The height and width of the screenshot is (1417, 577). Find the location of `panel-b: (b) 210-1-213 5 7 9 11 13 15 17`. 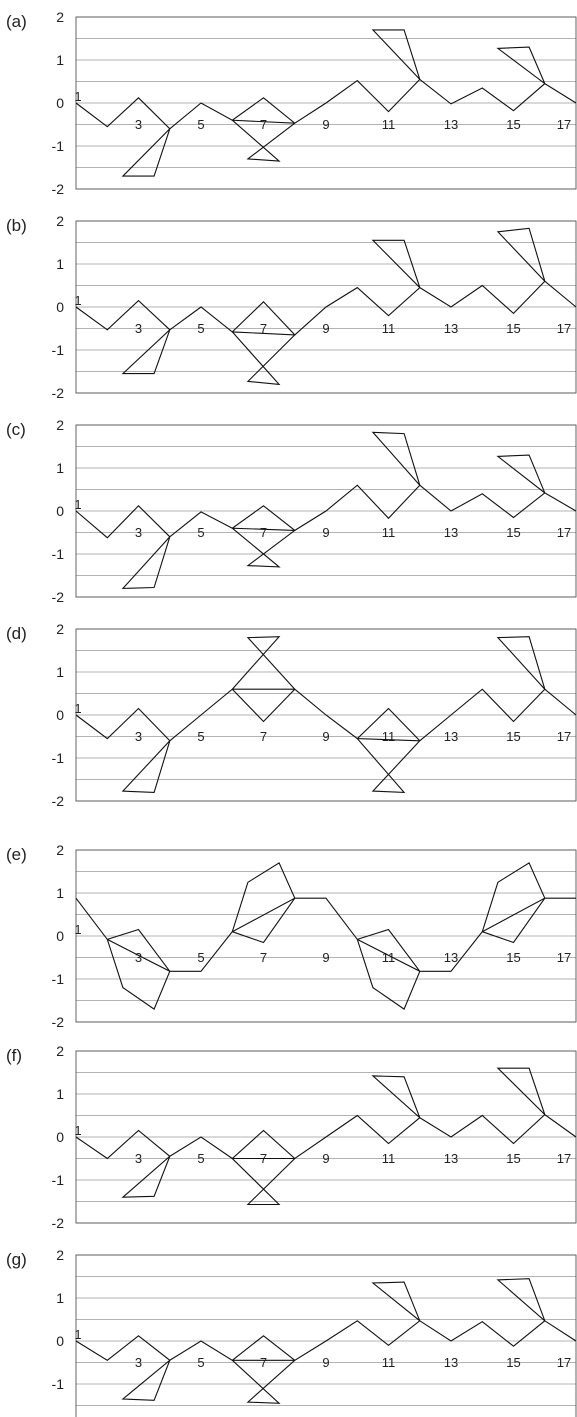

panel-b: (b) 210-1-213 5 7 9 11 13 15 17 is located at coordinates (291, 307).